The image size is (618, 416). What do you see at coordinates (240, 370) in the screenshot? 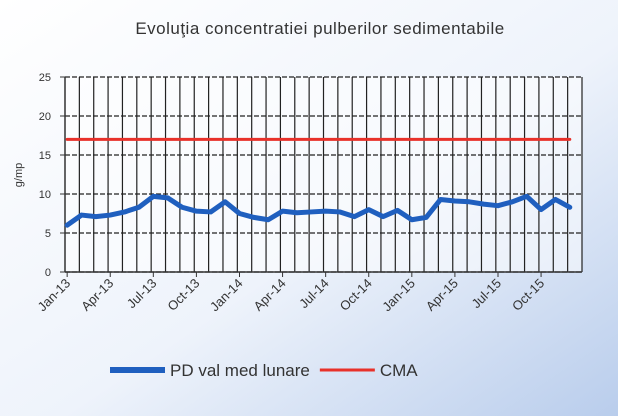
I see `legend-label: PD val med lunare` at bounding box center [240, 370].